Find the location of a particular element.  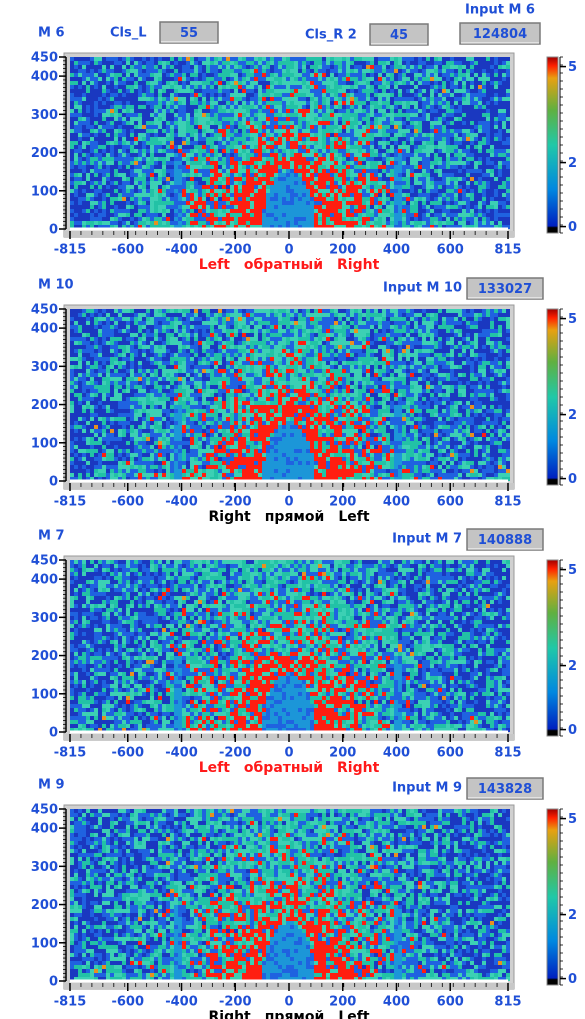

cls-r-value: 45 is located at coordinates (399, 35).